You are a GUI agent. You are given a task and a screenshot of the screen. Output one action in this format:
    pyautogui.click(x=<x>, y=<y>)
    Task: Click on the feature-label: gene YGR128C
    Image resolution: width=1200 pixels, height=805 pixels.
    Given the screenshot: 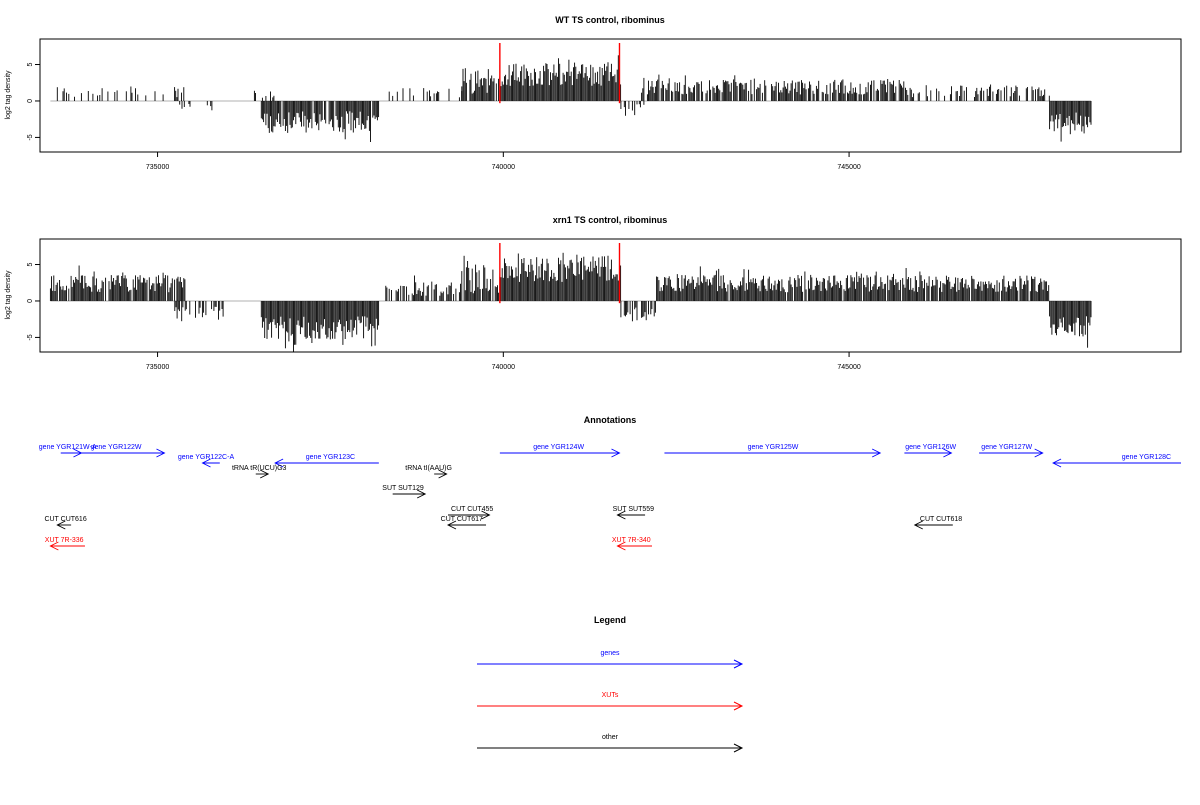 What is the action you would take?
    pyautogui.click(x=1146, y=457)
    